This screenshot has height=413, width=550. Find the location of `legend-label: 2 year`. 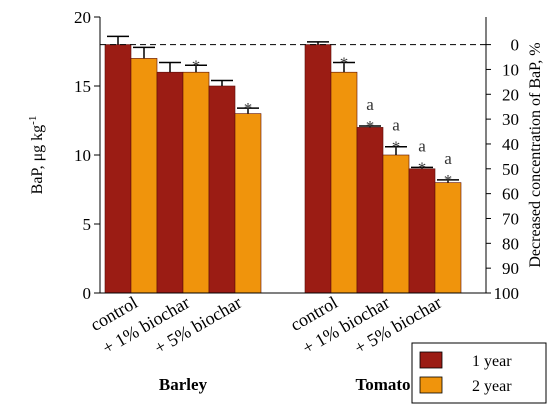

legend-label: 2 year is located at coordinates (492, 386).